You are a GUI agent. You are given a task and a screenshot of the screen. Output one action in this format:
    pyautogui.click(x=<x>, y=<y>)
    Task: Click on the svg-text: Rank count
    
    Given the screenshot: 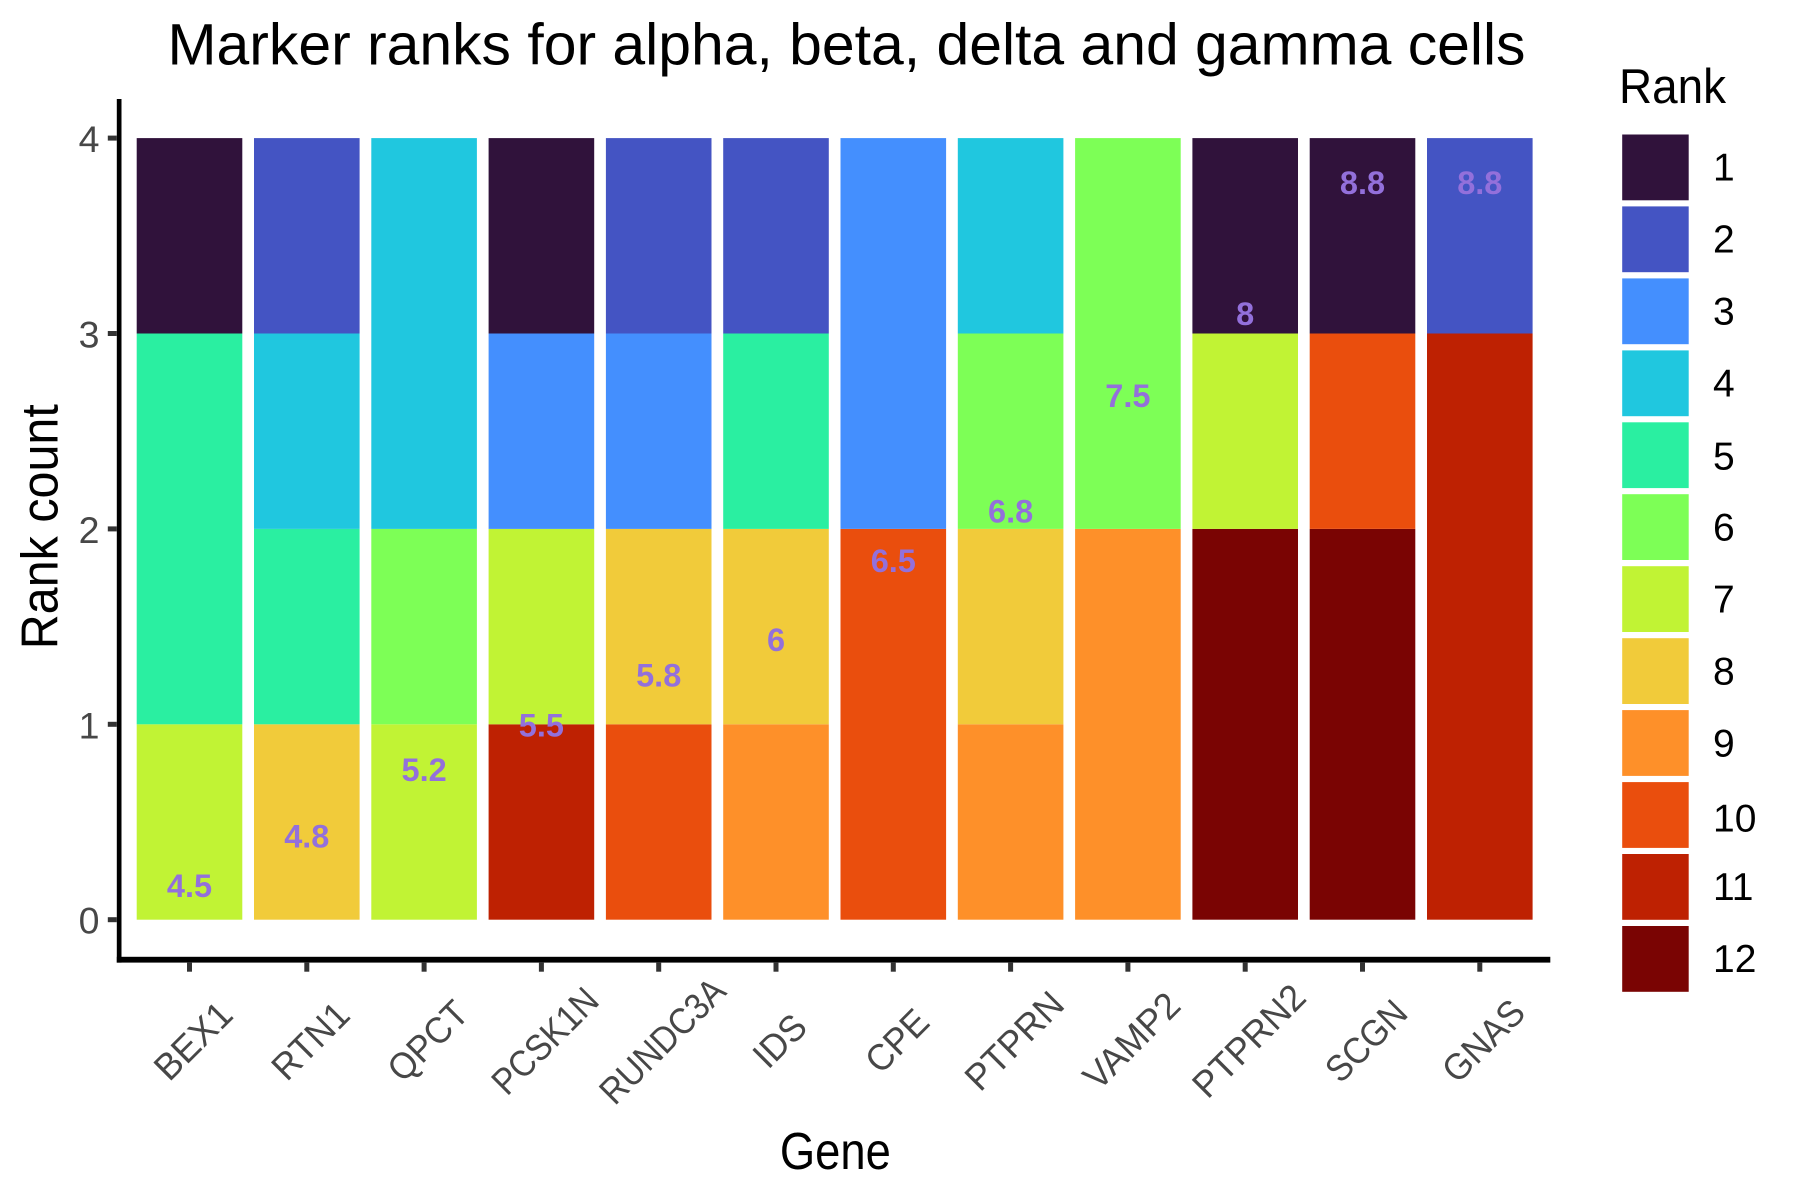 What is the action you would take?
    pyautogui.click(x=40, y=526)
    